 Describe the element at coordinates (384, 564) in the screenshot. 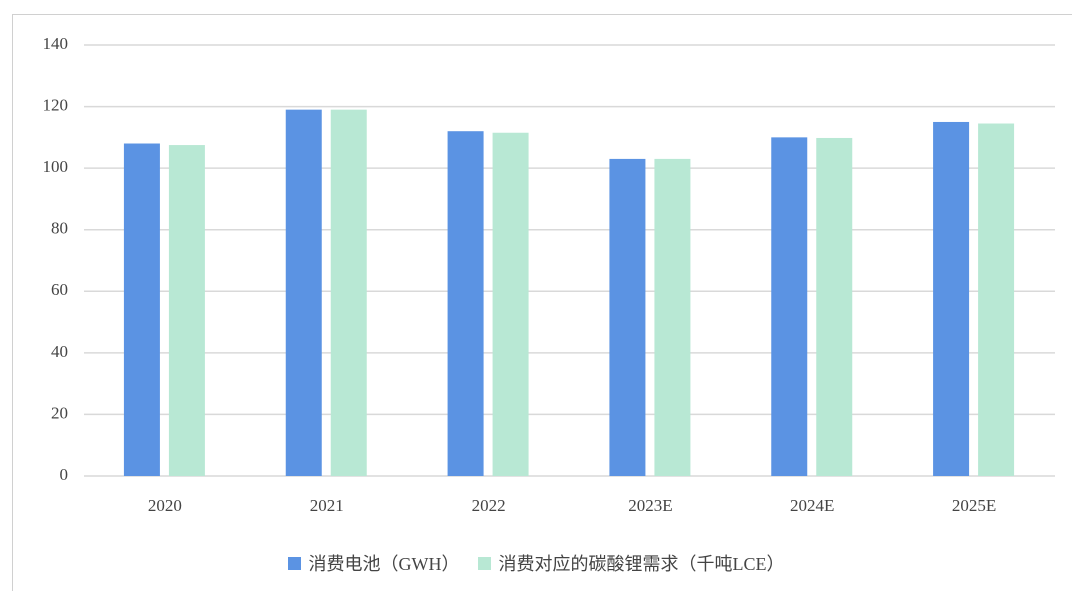

I see `legend-label: 消费电池（GWH）` at that location.